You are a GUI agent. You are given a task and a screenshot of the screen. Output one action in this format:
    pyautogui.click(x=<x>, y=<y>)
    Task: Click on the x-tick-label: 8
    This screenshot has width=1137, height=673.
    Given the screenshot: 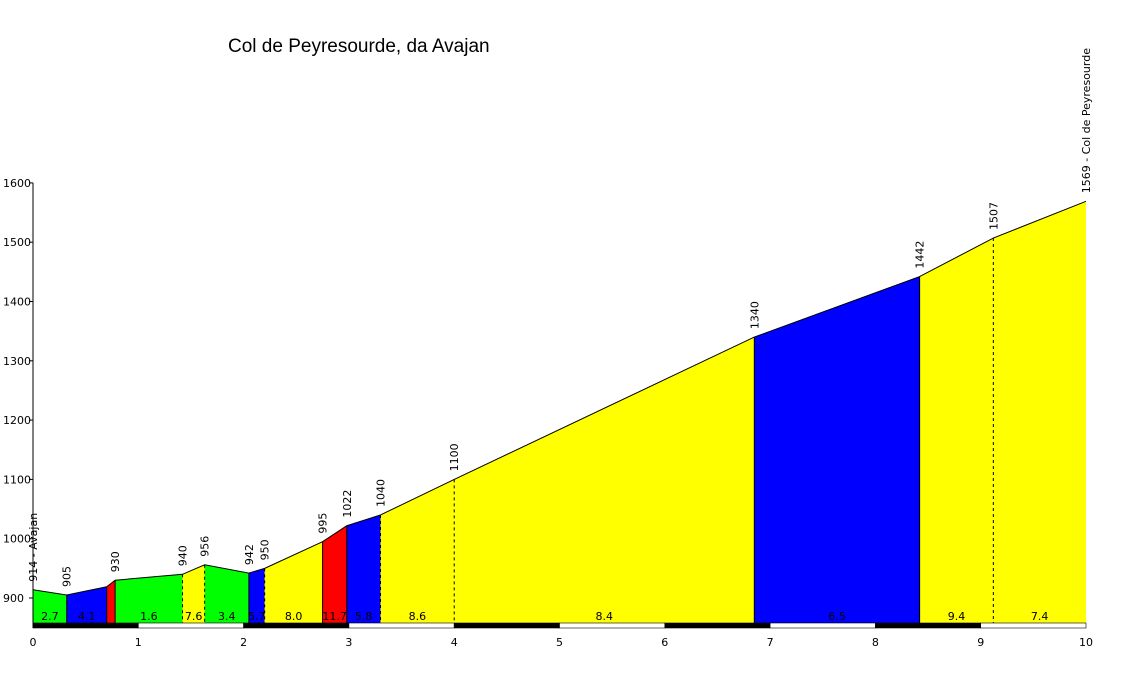 What is the action you would take?
    pyautogui.click(x=875, y=642)
    